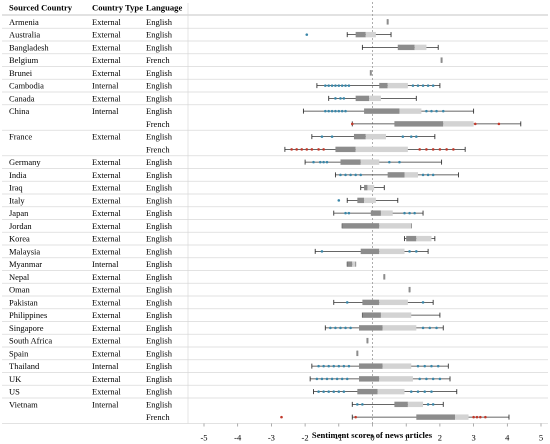 Image resolution: width=550 pixels, height=444 pixels. Describe the element at coordinates (17, 200) in the screenshot. I see `table-cell-country: Italy` at that location.